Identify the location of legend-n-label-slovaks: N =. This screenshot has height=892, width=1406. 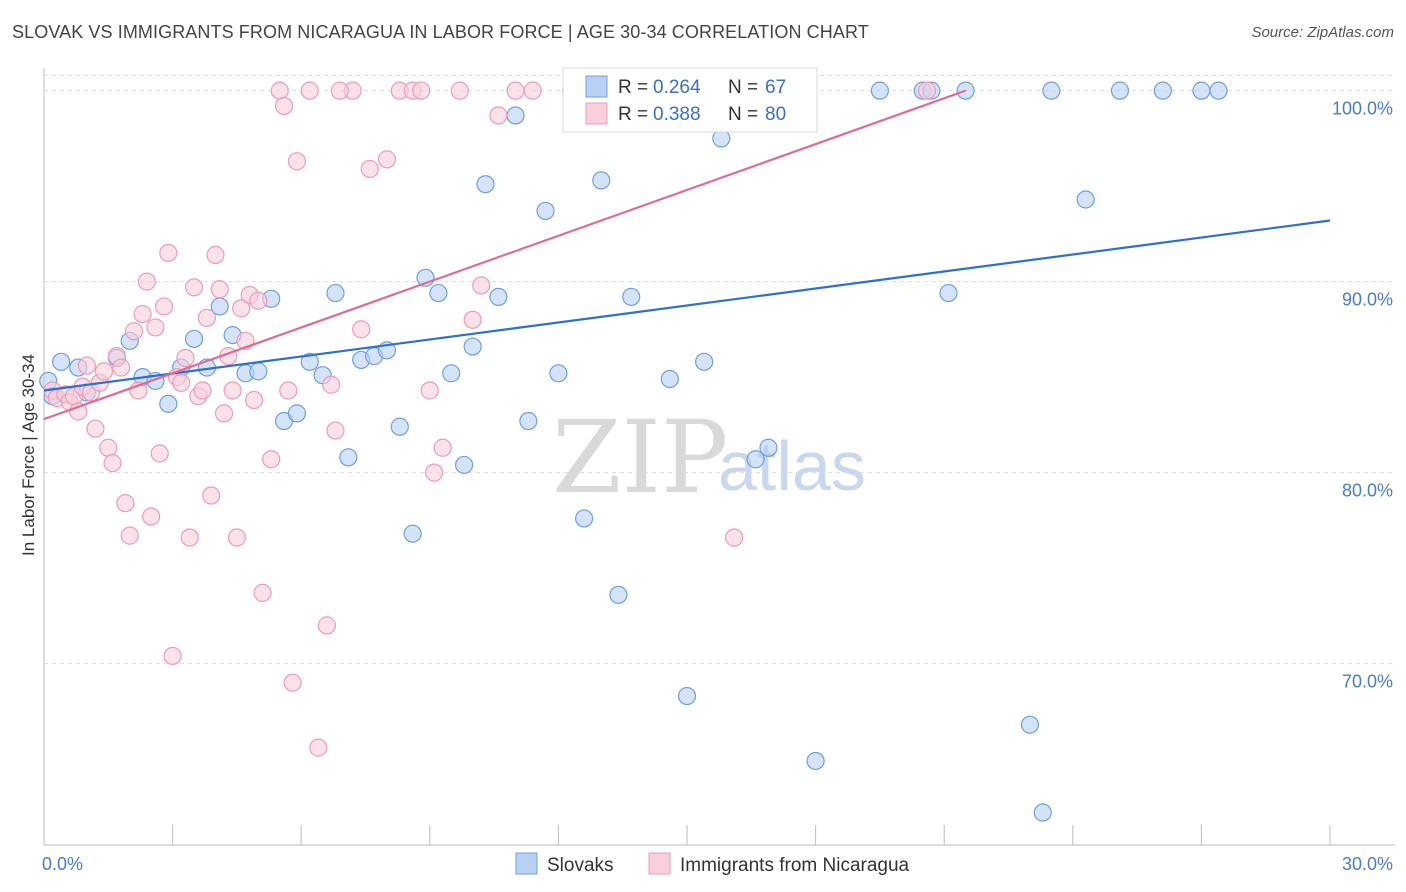
(743, 87).